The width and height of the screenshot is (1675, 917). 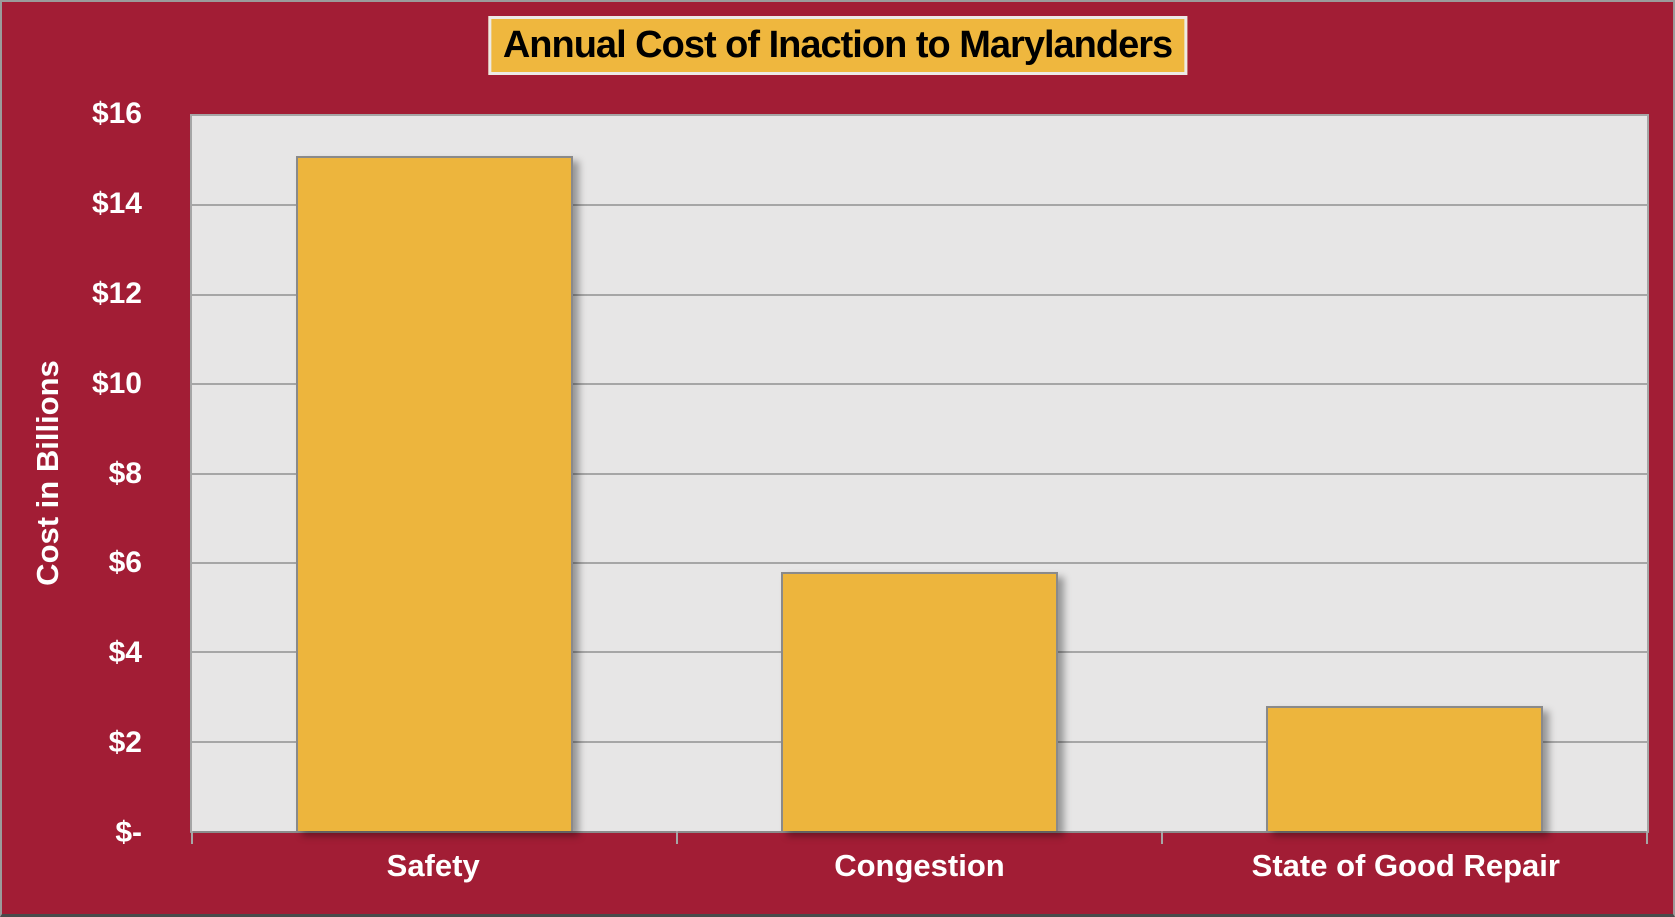 What do you see at coordinates (919, 701) in the screenshot?
I see `bar-congestion` at bounding box center [919, 701].